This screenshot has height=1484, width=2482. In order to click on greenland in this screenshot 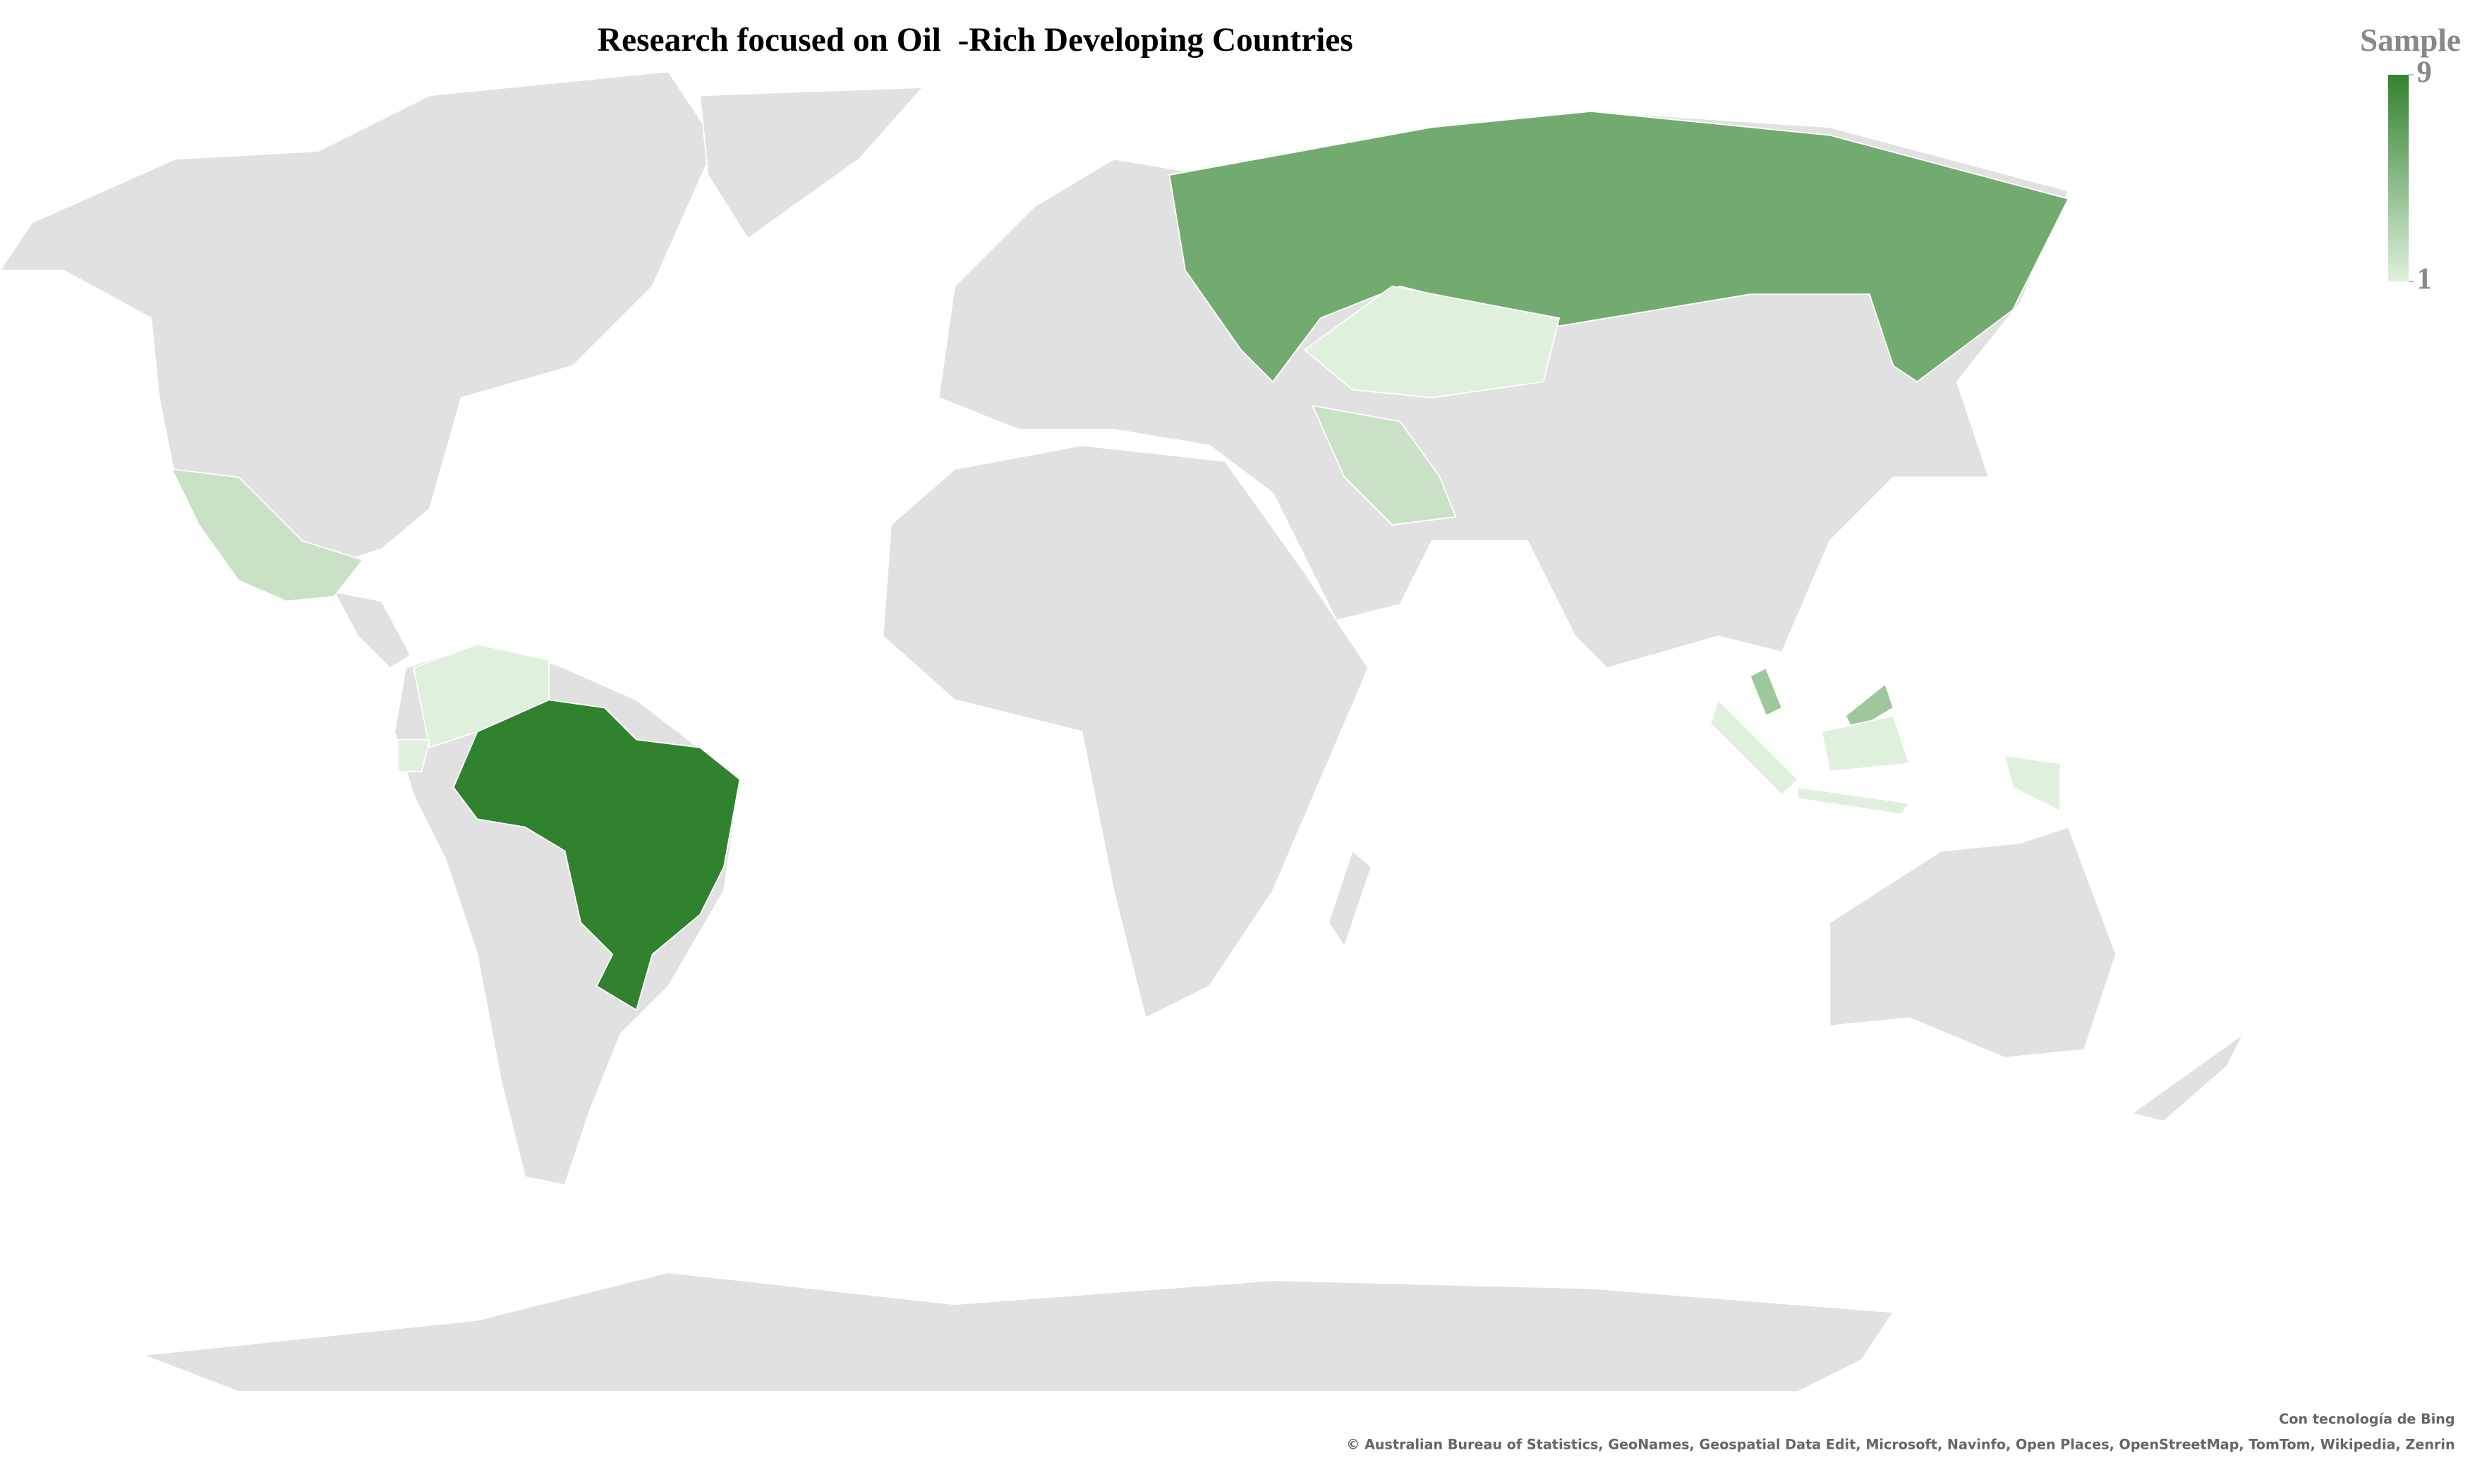, I will do `click(811, 163)`.